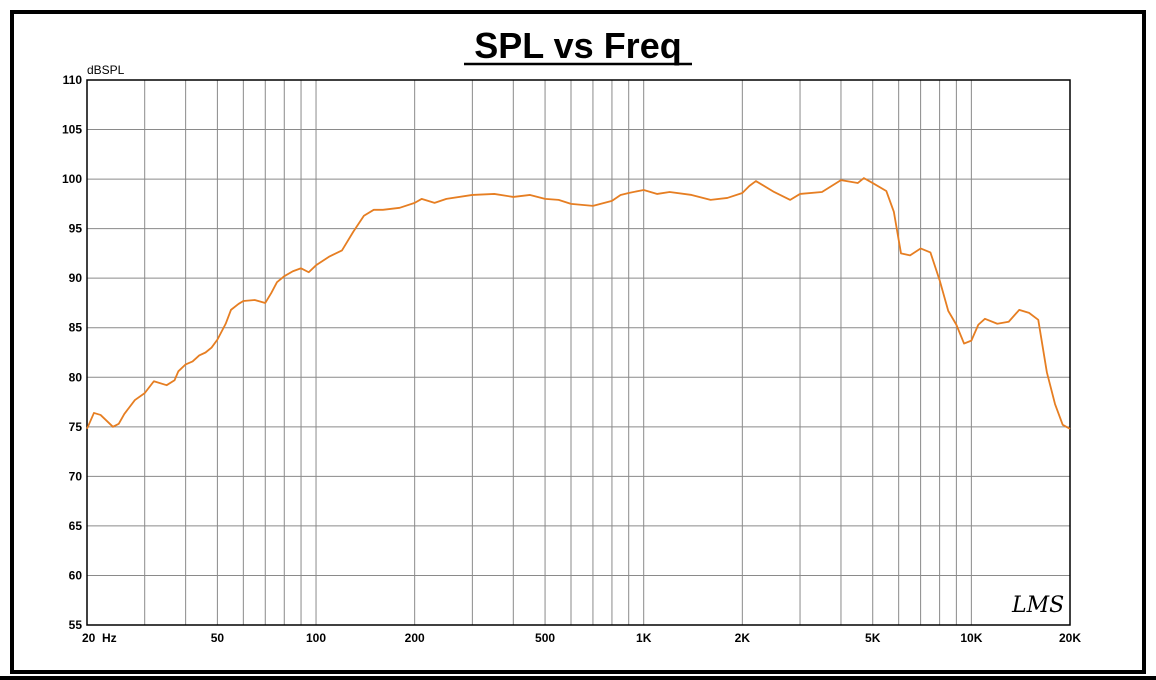  I want to click on y-tick-label: 90, so click(76, 278).